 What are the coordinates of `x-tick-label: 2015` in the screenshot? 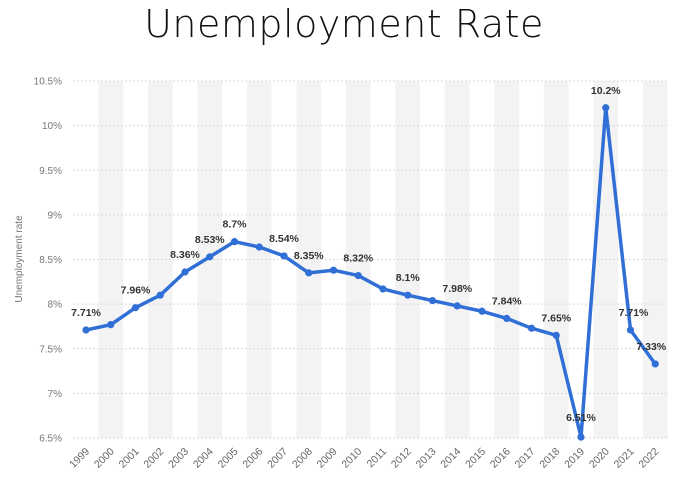 It's located at (475, 458).